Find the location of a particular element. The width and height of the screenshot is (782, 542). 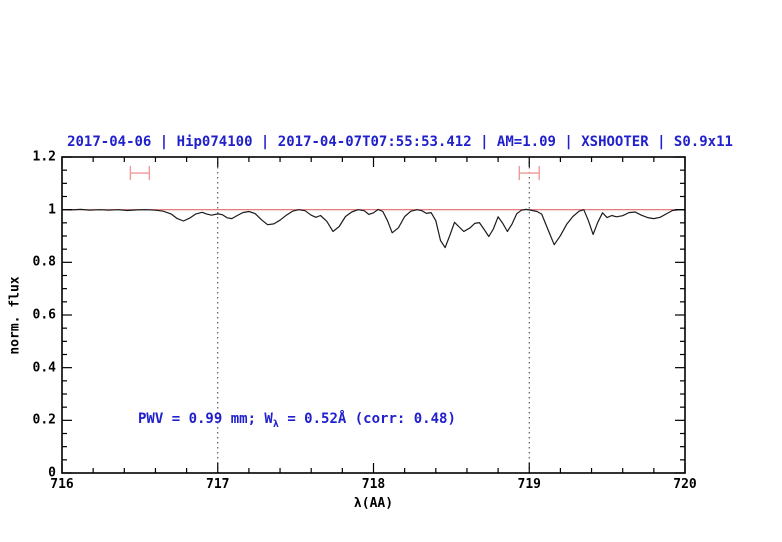

x-tick-label-718: 718 is located at coordinates (373, 484).